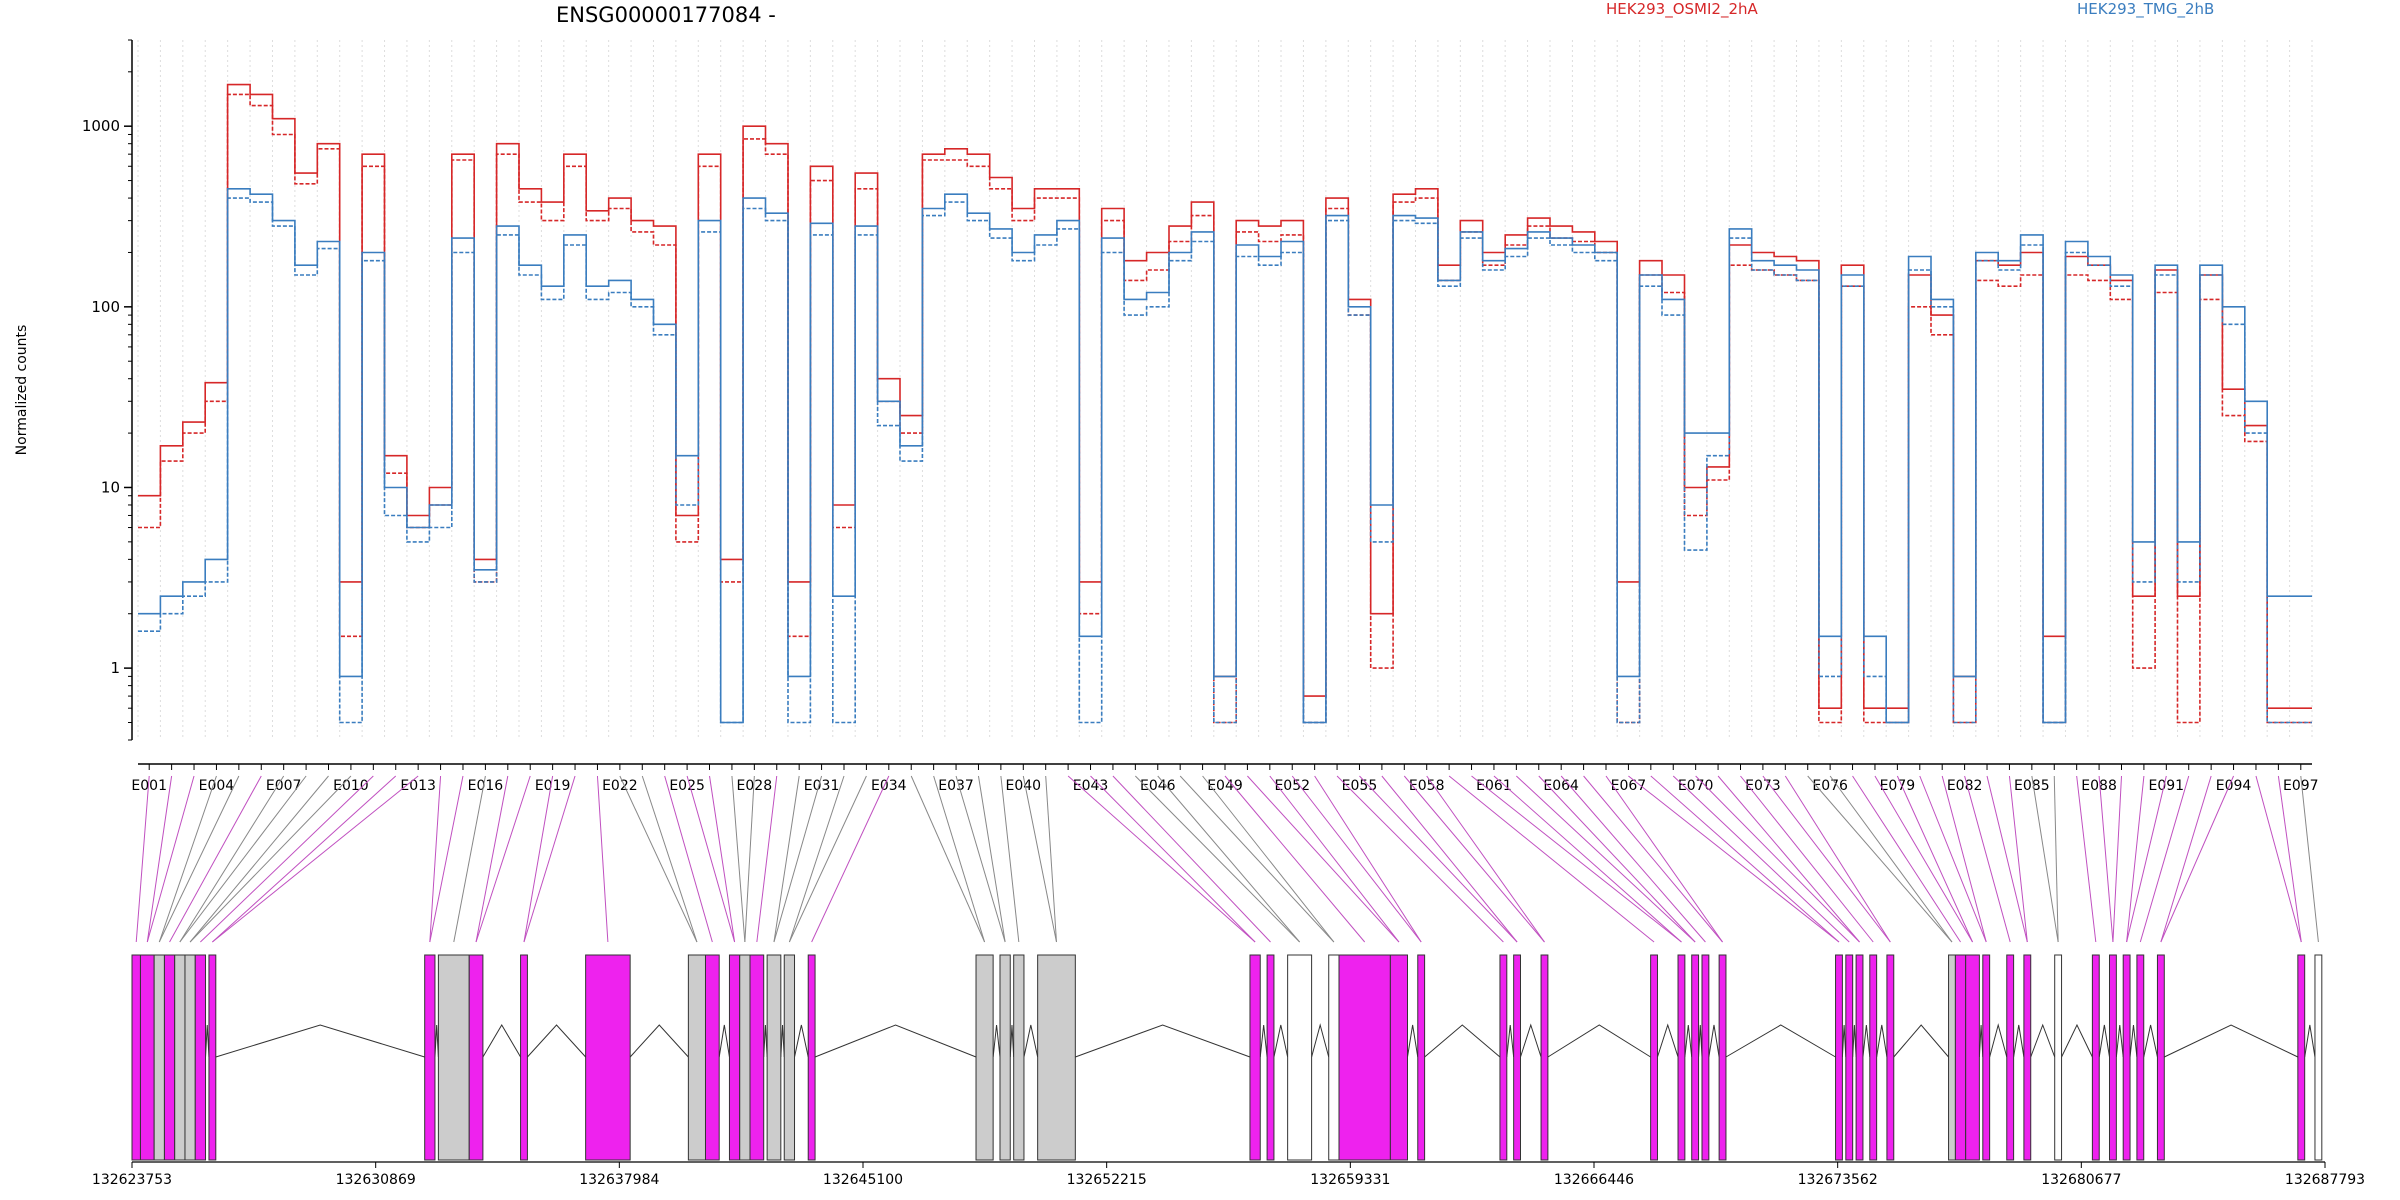  Describe the element at coordinates (22, 390) in the screenshot. I see `y-axis-label: Normalized counts` at that location.